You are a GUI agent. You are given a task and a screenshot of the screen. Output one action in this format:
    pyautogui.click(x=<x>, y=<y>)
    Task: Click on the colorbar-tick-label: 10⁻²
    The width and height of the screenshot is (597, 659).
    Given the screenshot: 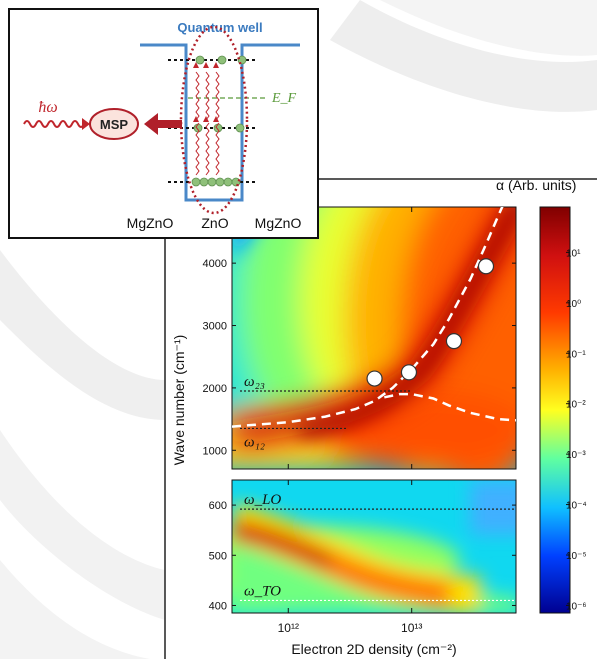 What is the action you would take?
    pyautogui.click(x=576, y=405)
    